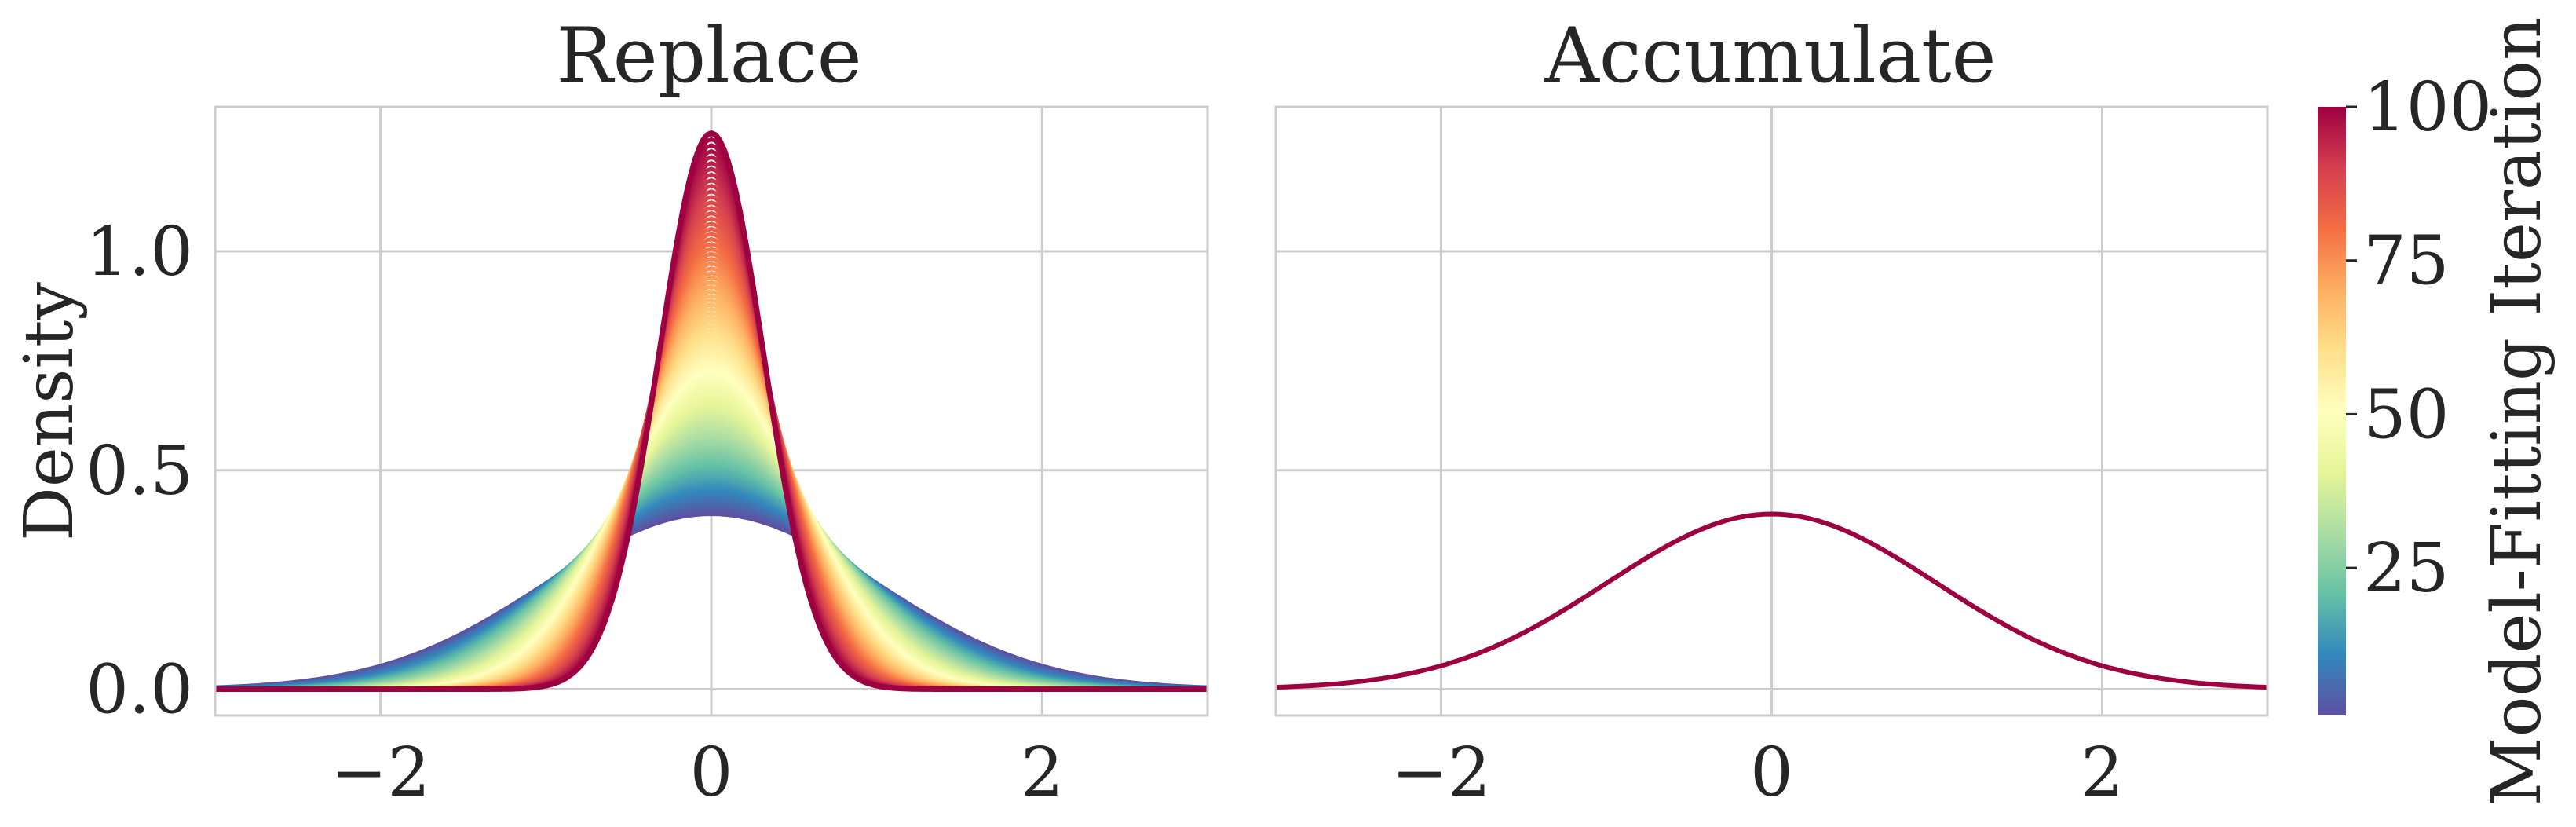 This screenshot has width=2576, height=827. Describe the element at coordinates (708, 56) in the screenshot. I see `replace-title: Replace` at that location.